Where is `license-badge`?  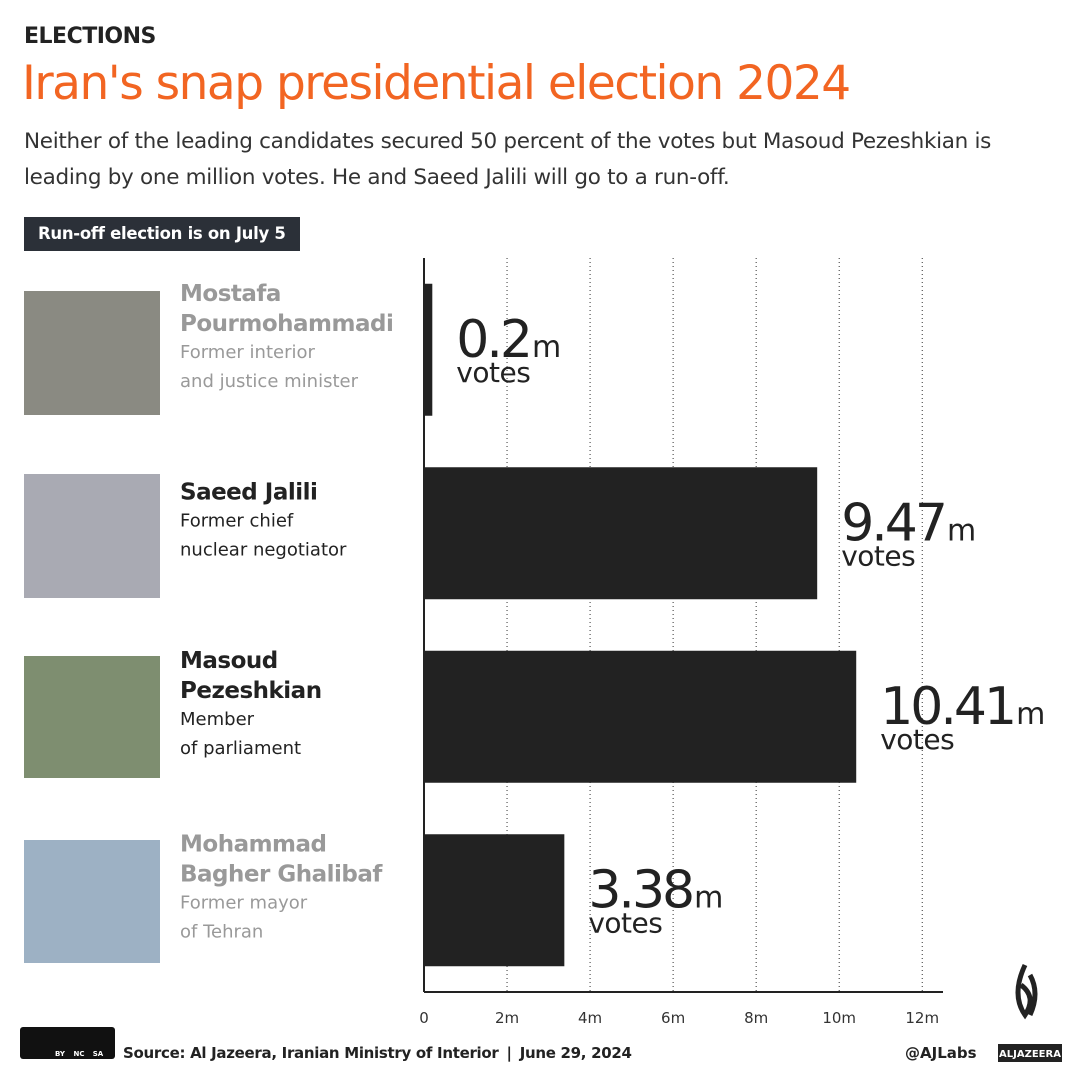 license-badge is located at coordinates (67, 1043).